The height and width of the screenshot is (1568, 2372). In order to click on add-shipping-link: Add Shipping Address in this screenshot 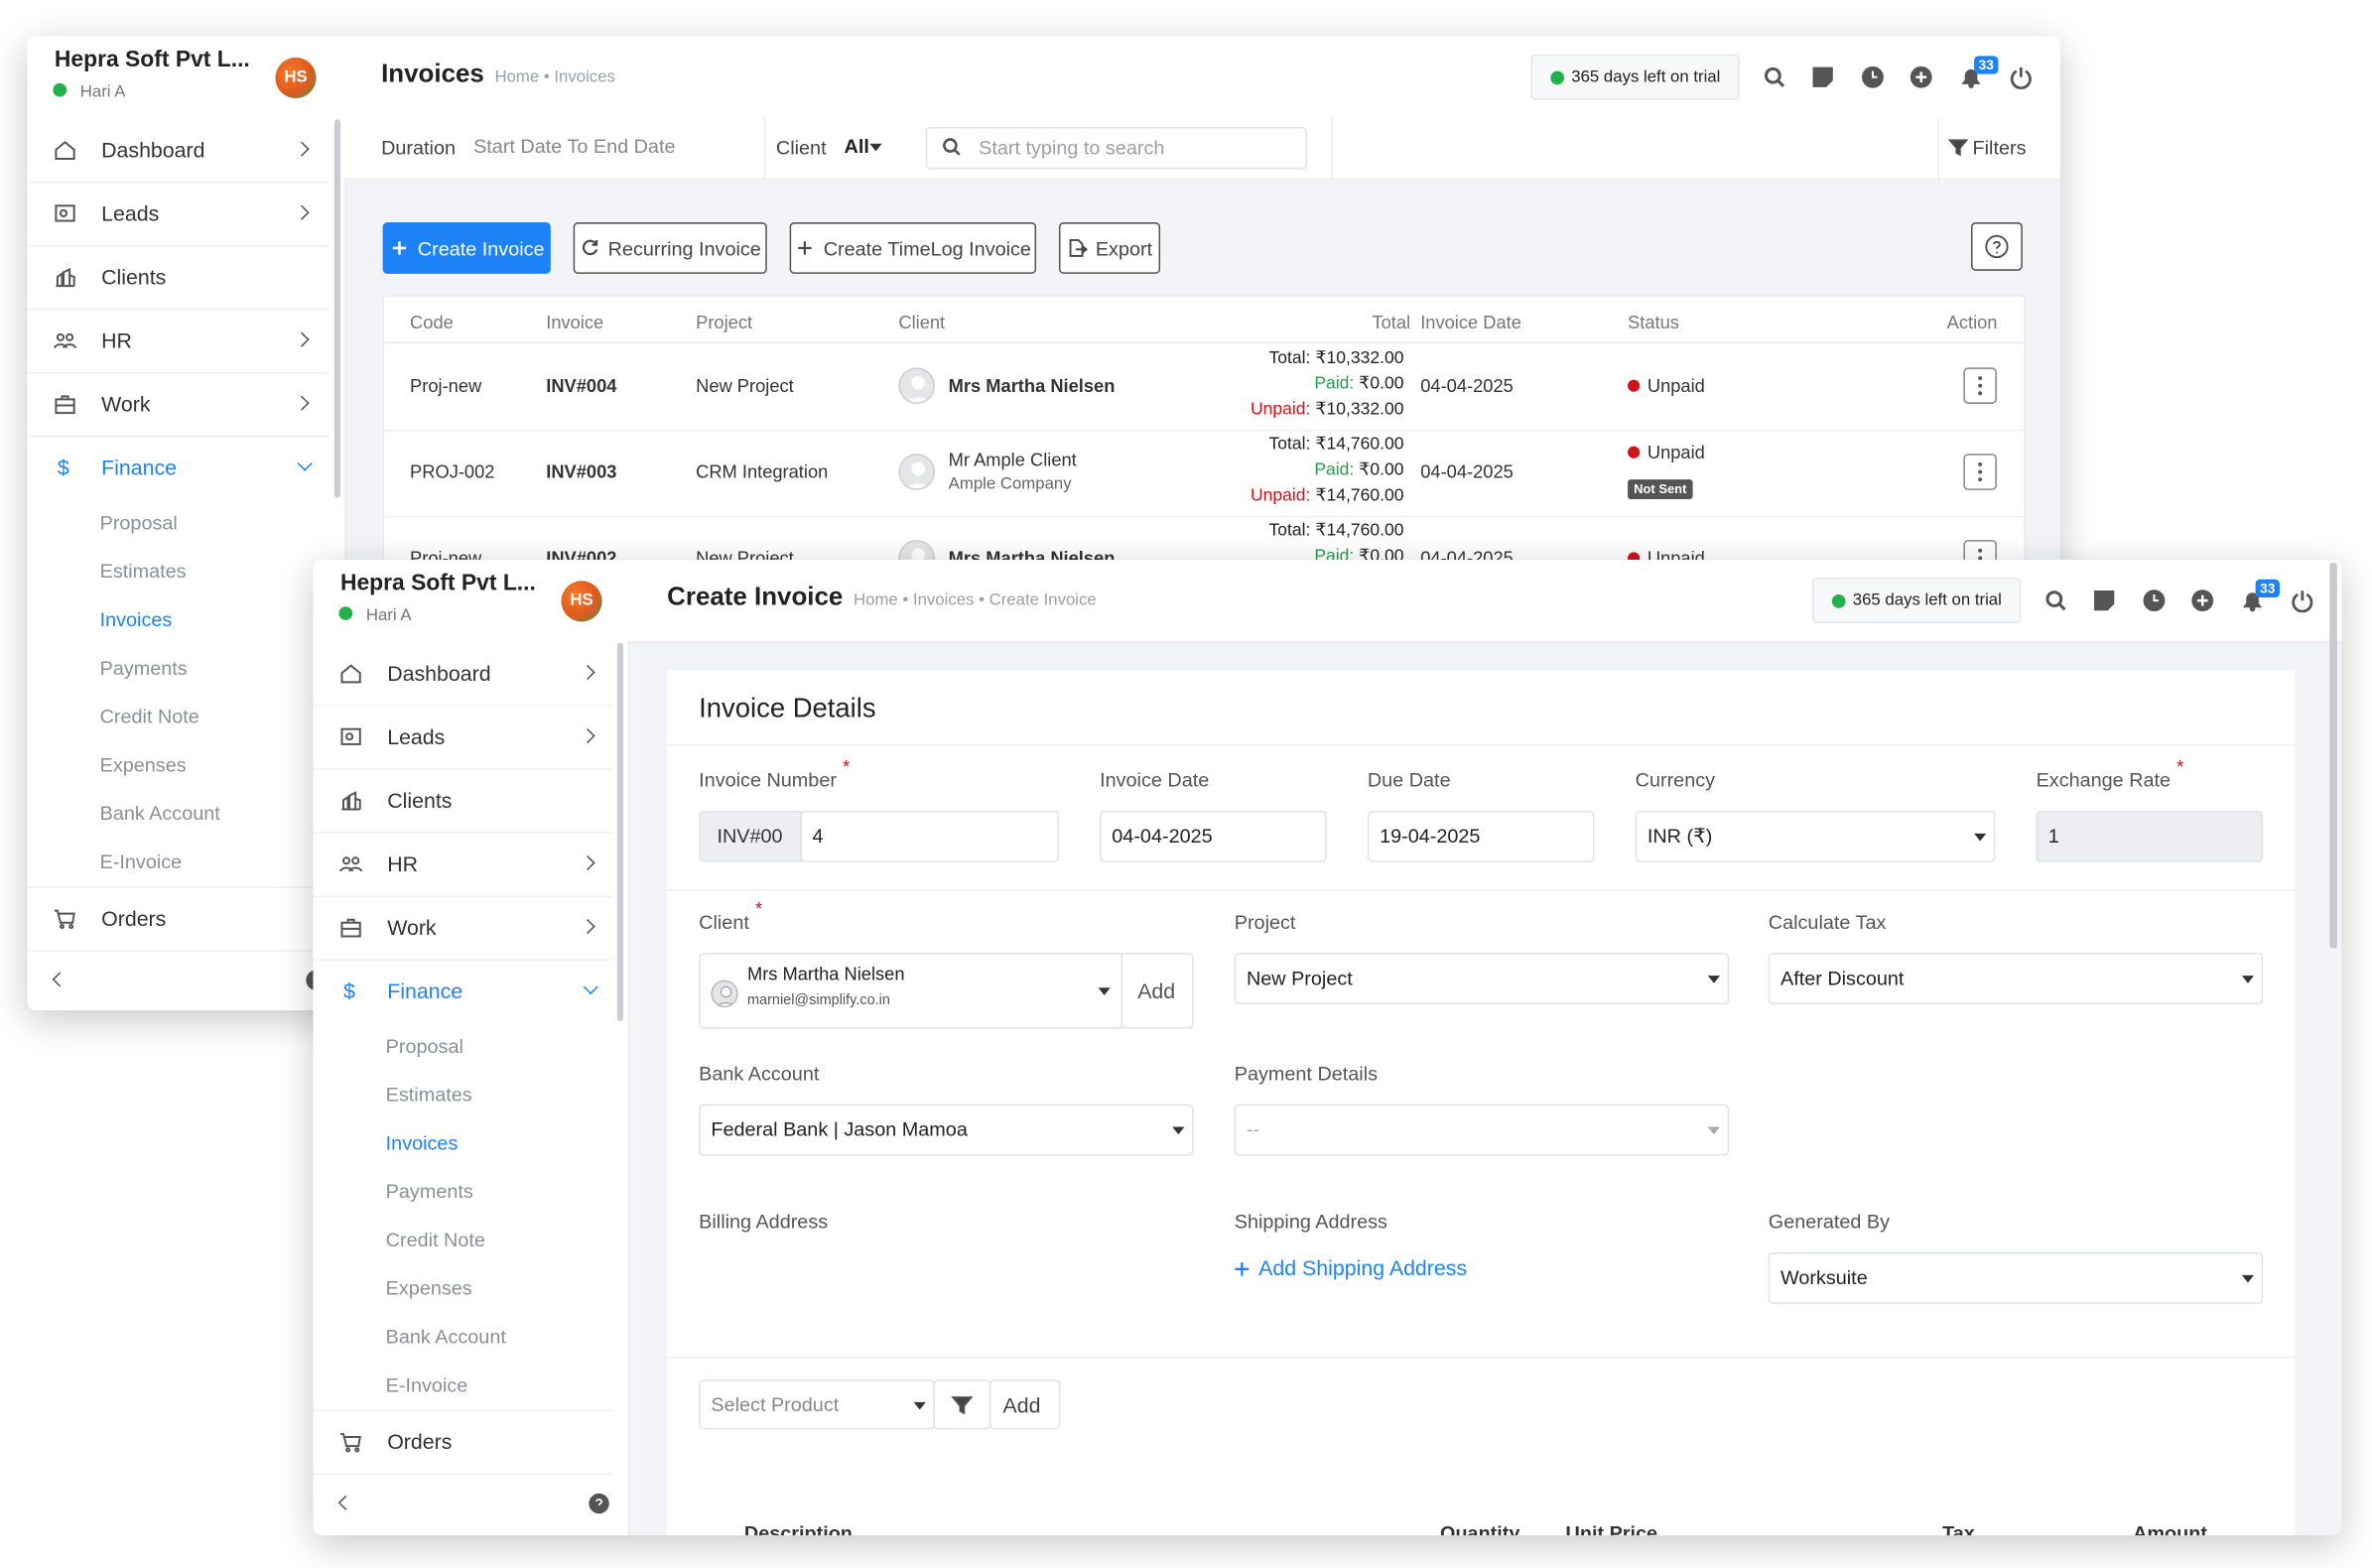, I will do `click(1363, 1267)`.